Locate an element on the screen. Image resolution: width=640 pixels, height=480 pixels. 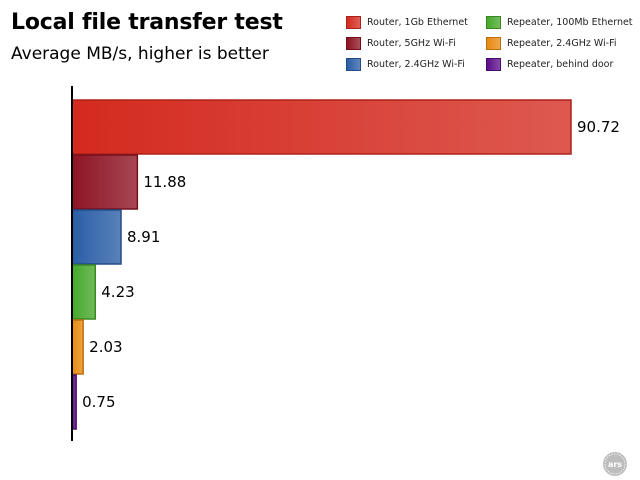
legend-label: Repeater, 2.4GHz Wi-Fi is located at coordinates (562, 43).